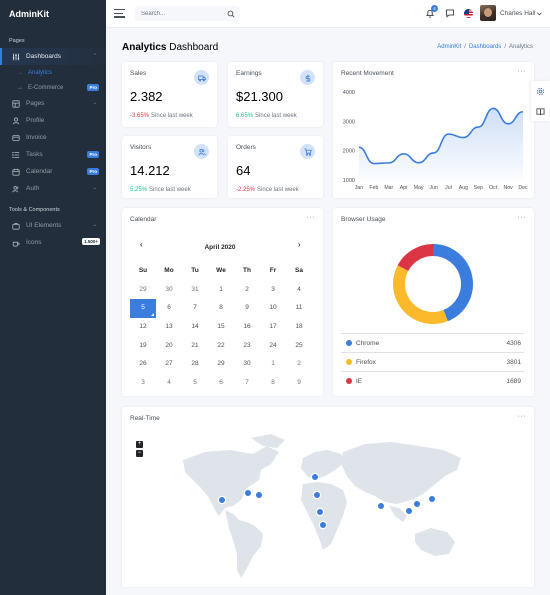 The width and height of the screenshot is (550, 595). What do you see at coordinates (299, 244) in the screenshot?
I see `calendar-next-button: ›` at bounding box center [299, 244].